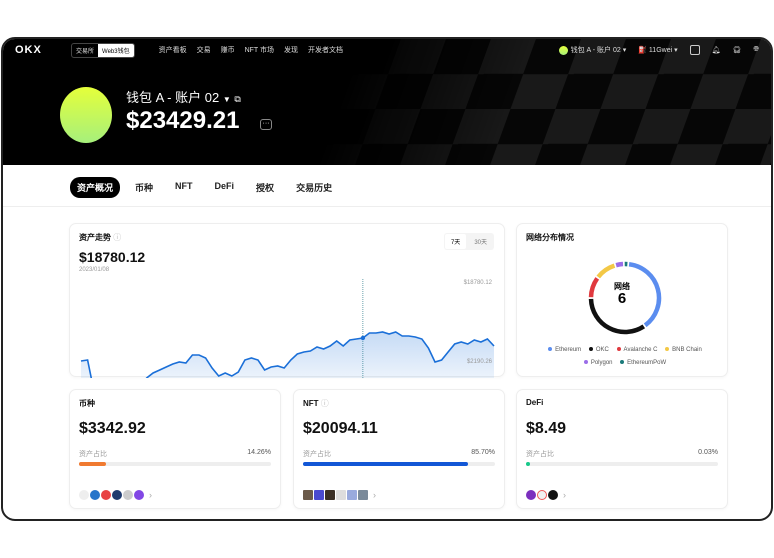  Describe the element at coordinates (694, 50) in the screenshot. I see `download-icon` at that location.